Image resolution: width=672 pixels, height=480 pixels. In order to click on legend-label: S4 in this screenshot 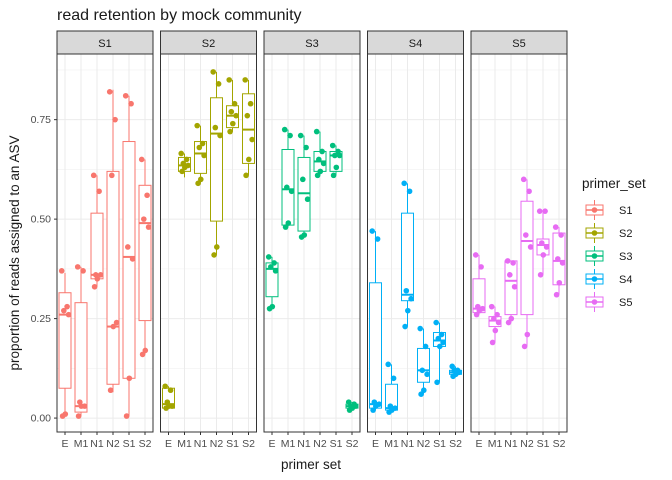, I will do `click(625, 280)`.